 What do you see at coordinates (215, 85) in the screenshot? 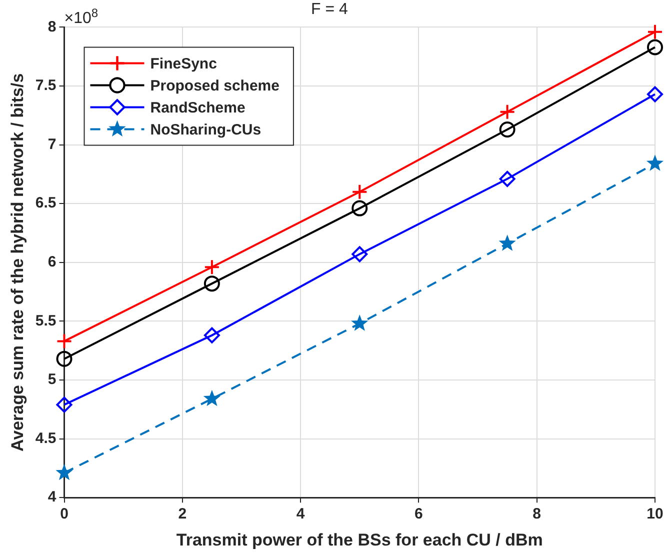
I see `legend-label: Proposed scheme` at bounding box center [215, 85].